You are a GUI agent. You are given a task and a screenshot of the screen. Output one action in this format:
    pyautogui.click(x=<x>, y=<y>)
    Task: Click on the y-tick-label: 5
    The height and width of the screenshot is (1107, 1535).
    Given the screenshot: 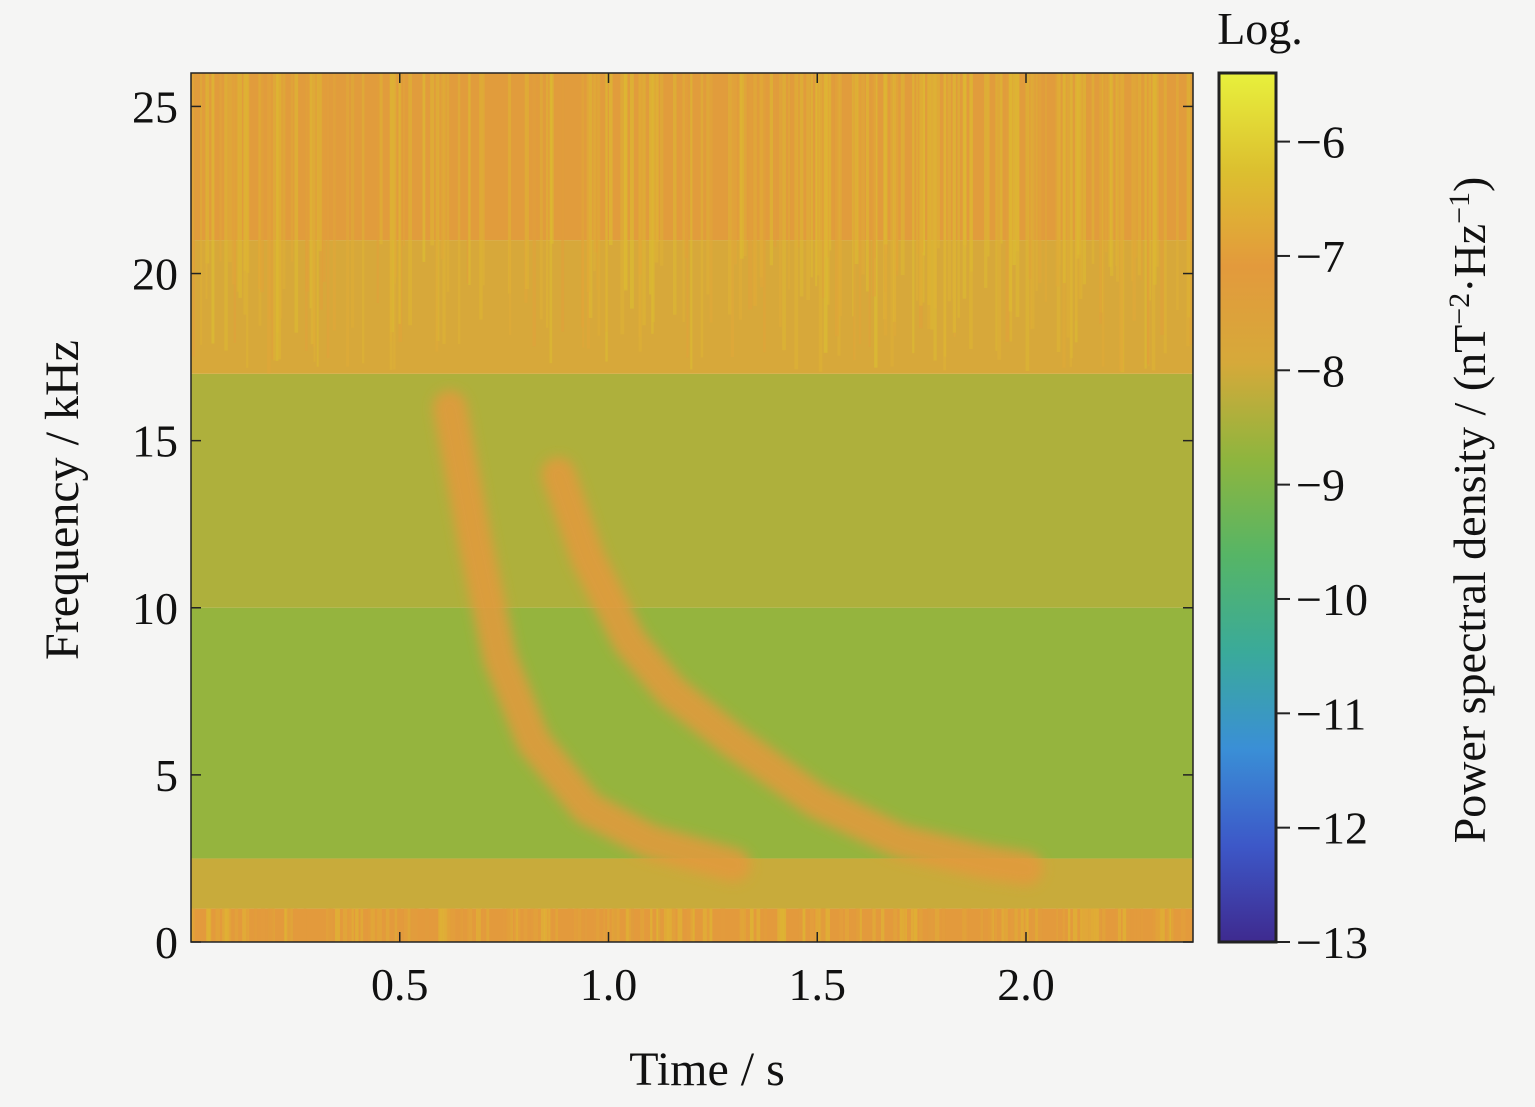 What is the action you would take?
    pyautogui.click(x=166, y=775)
    